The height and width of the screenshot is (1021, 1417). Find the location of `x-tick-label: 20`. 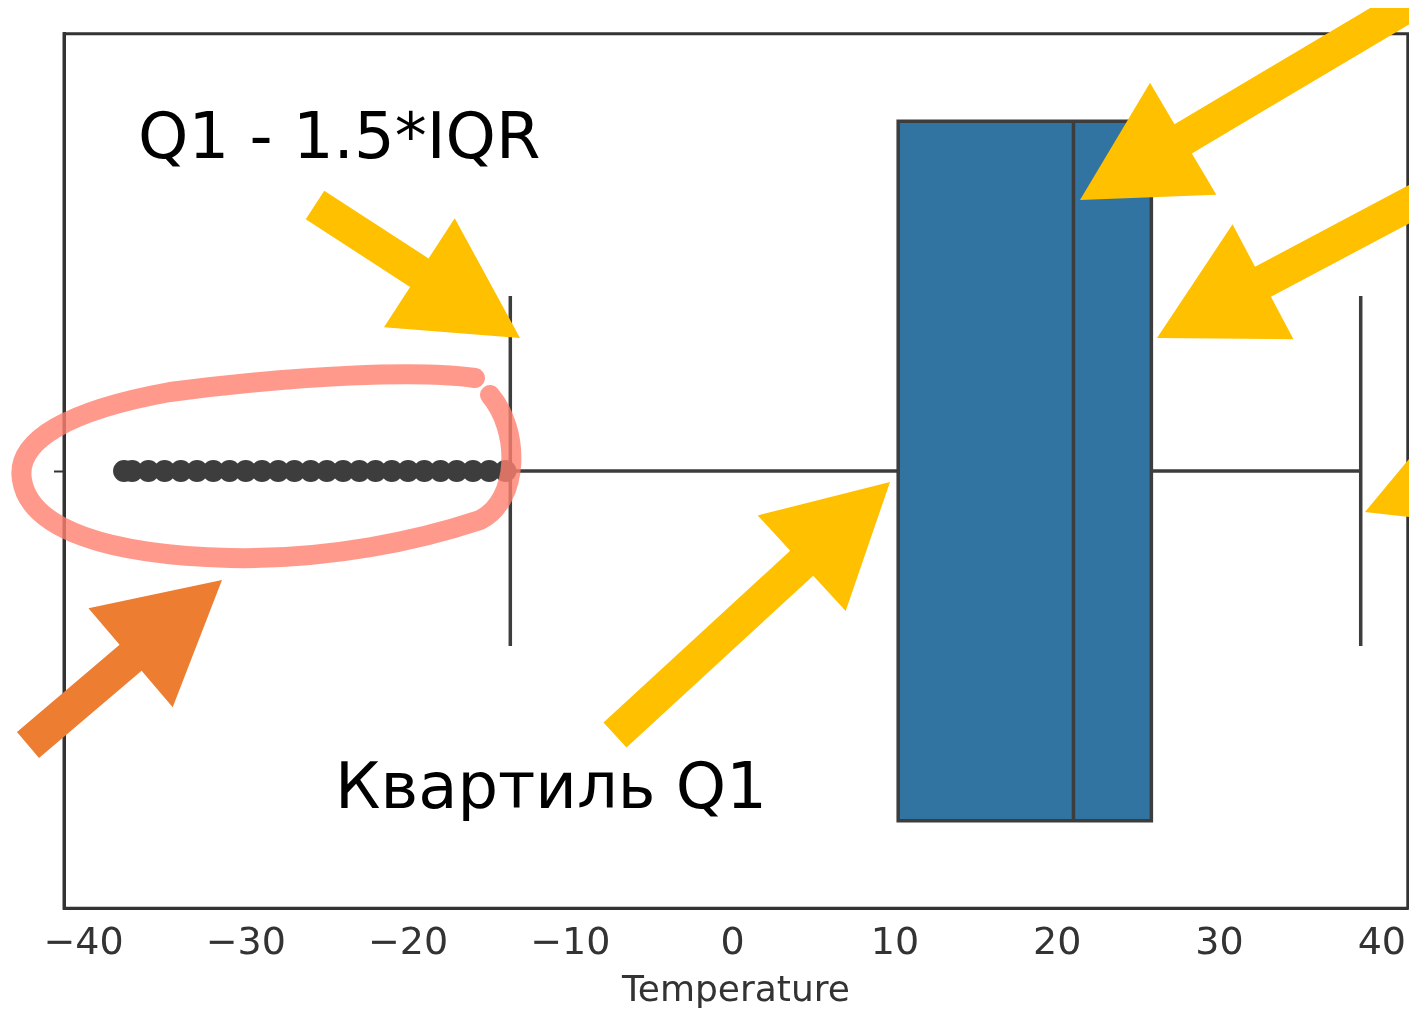

x-tick-label: 20 is located at coordinates (1057, 940).